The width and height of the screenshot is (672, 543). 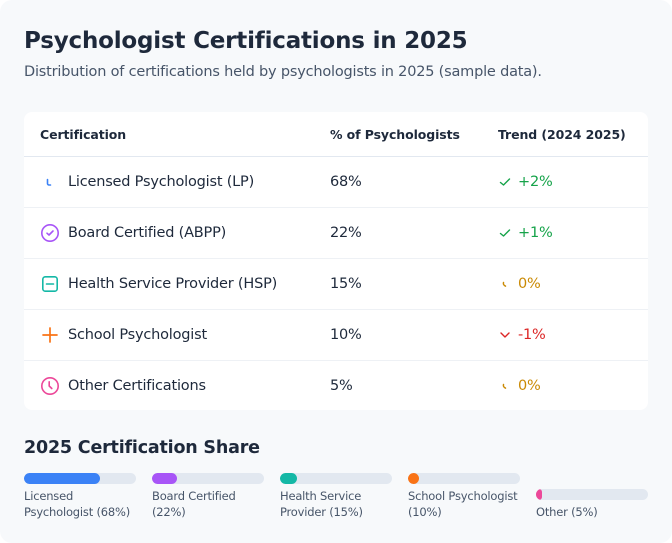 I want to click on table-row: Licensed Psychologist (LP) 68% +2%, so click(x=336, y=182).